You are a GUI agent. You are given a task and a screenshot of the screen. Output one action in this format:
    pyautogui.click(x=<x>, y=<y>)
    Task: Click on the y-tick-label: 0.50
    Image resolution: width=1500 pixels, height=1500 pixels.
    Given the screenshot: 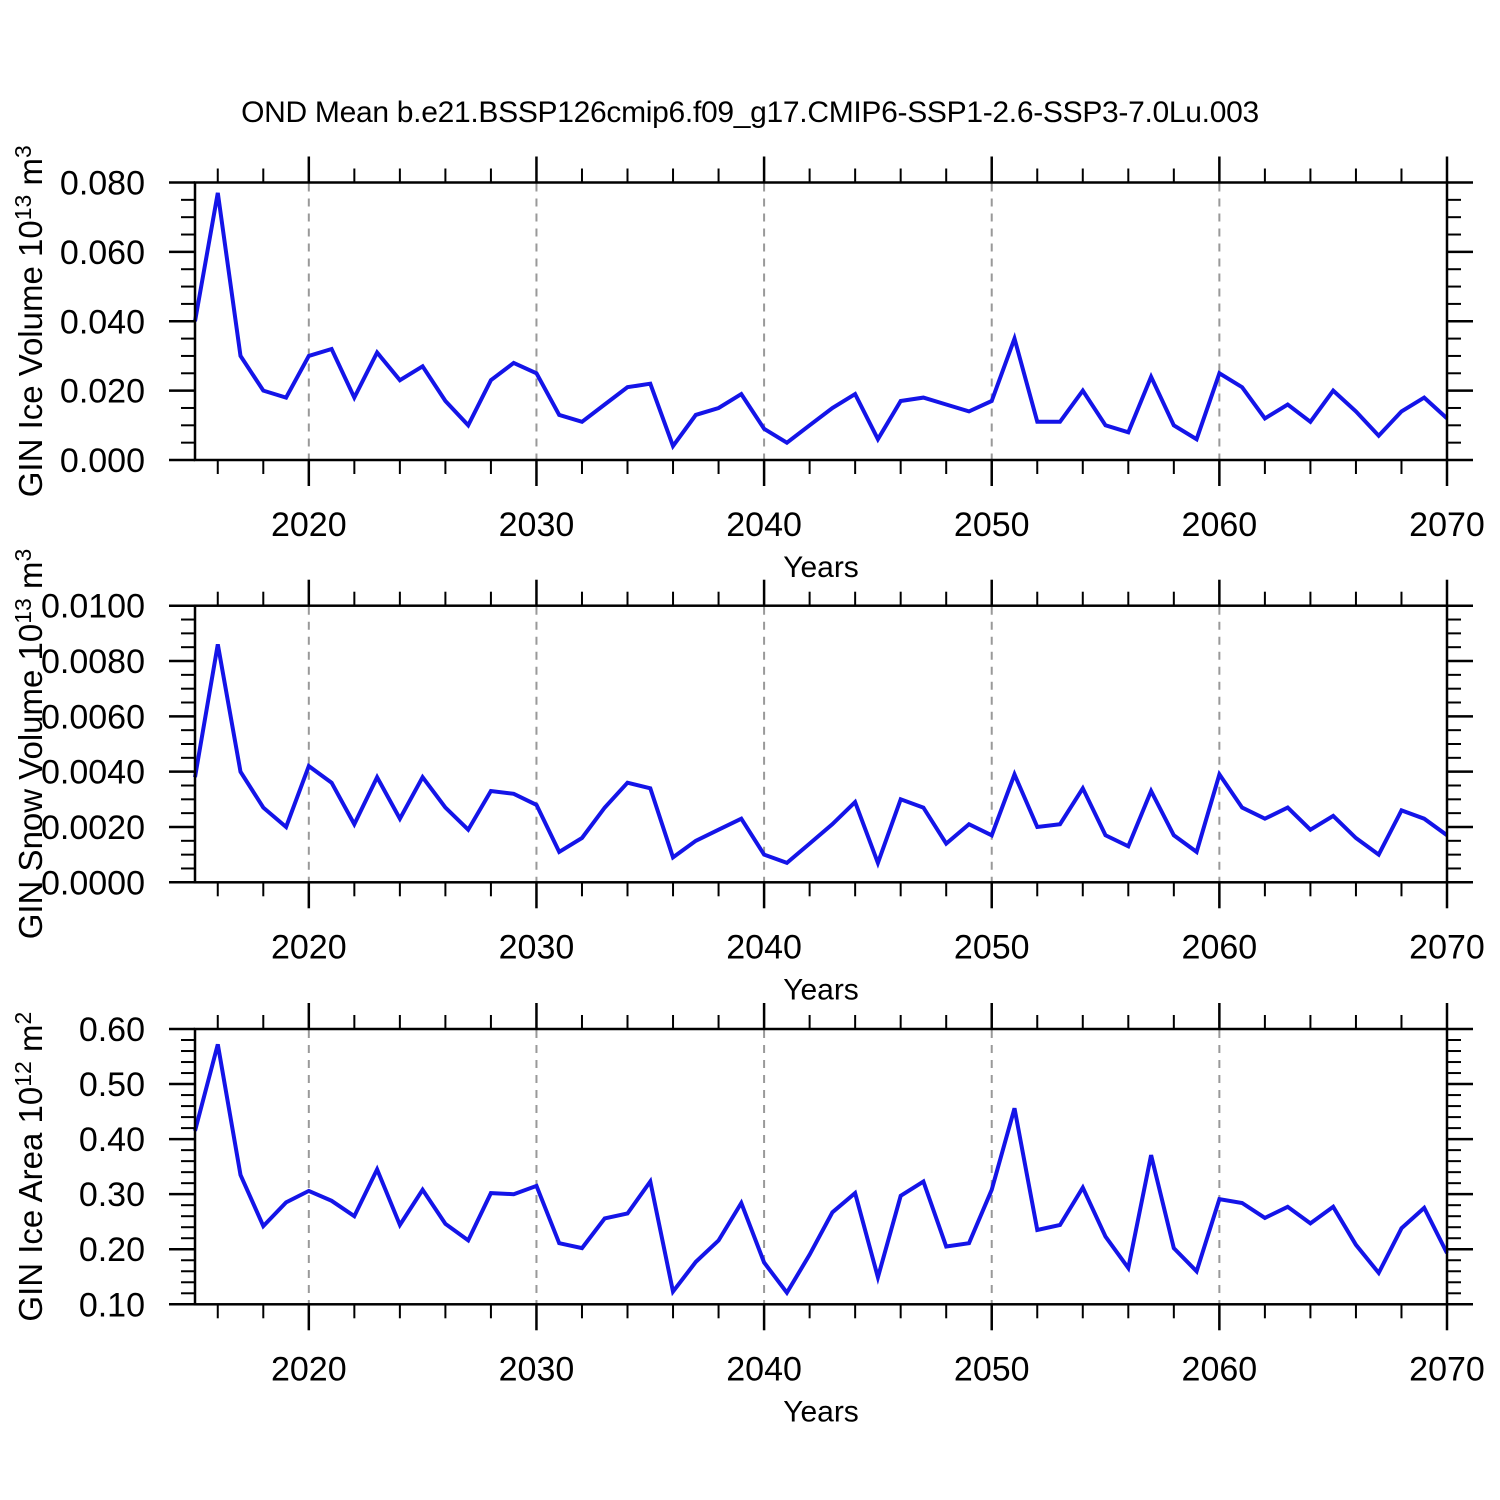 What is the action you would take?
    pyautogui.click(x=112, y=1085)
    